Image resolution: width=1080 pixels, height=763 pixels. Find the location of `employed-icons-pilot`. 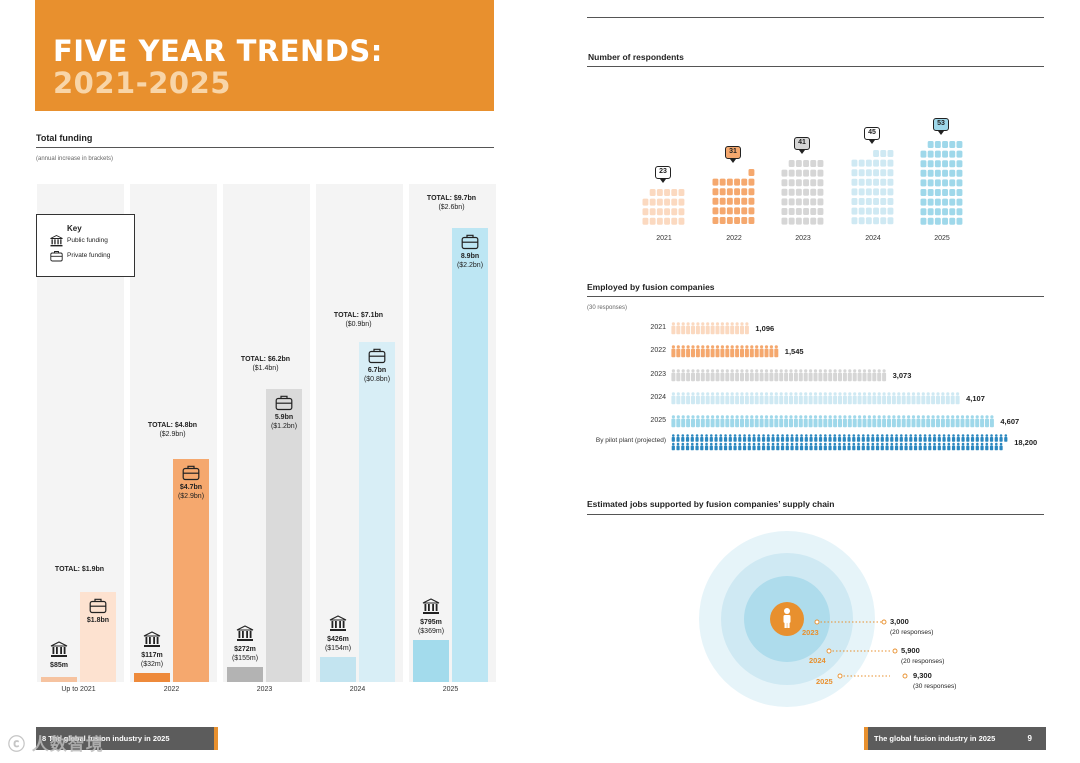

employed-icons-pilot is located at coordinates (839, 442).